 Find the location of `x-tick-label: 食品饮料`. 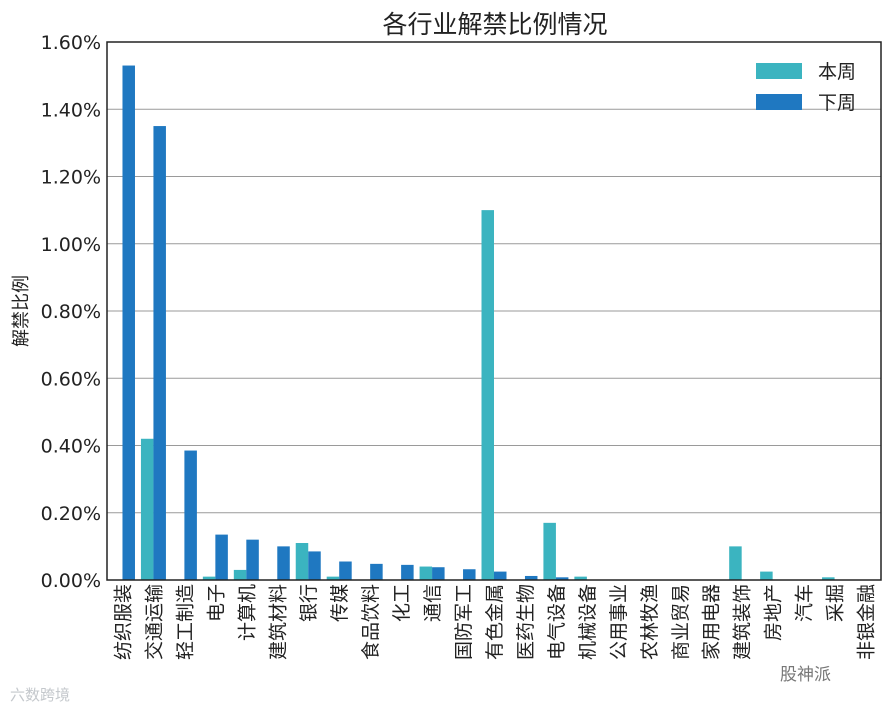

x-tick-label: 食品饮料 is located at coordinates (371, 622).